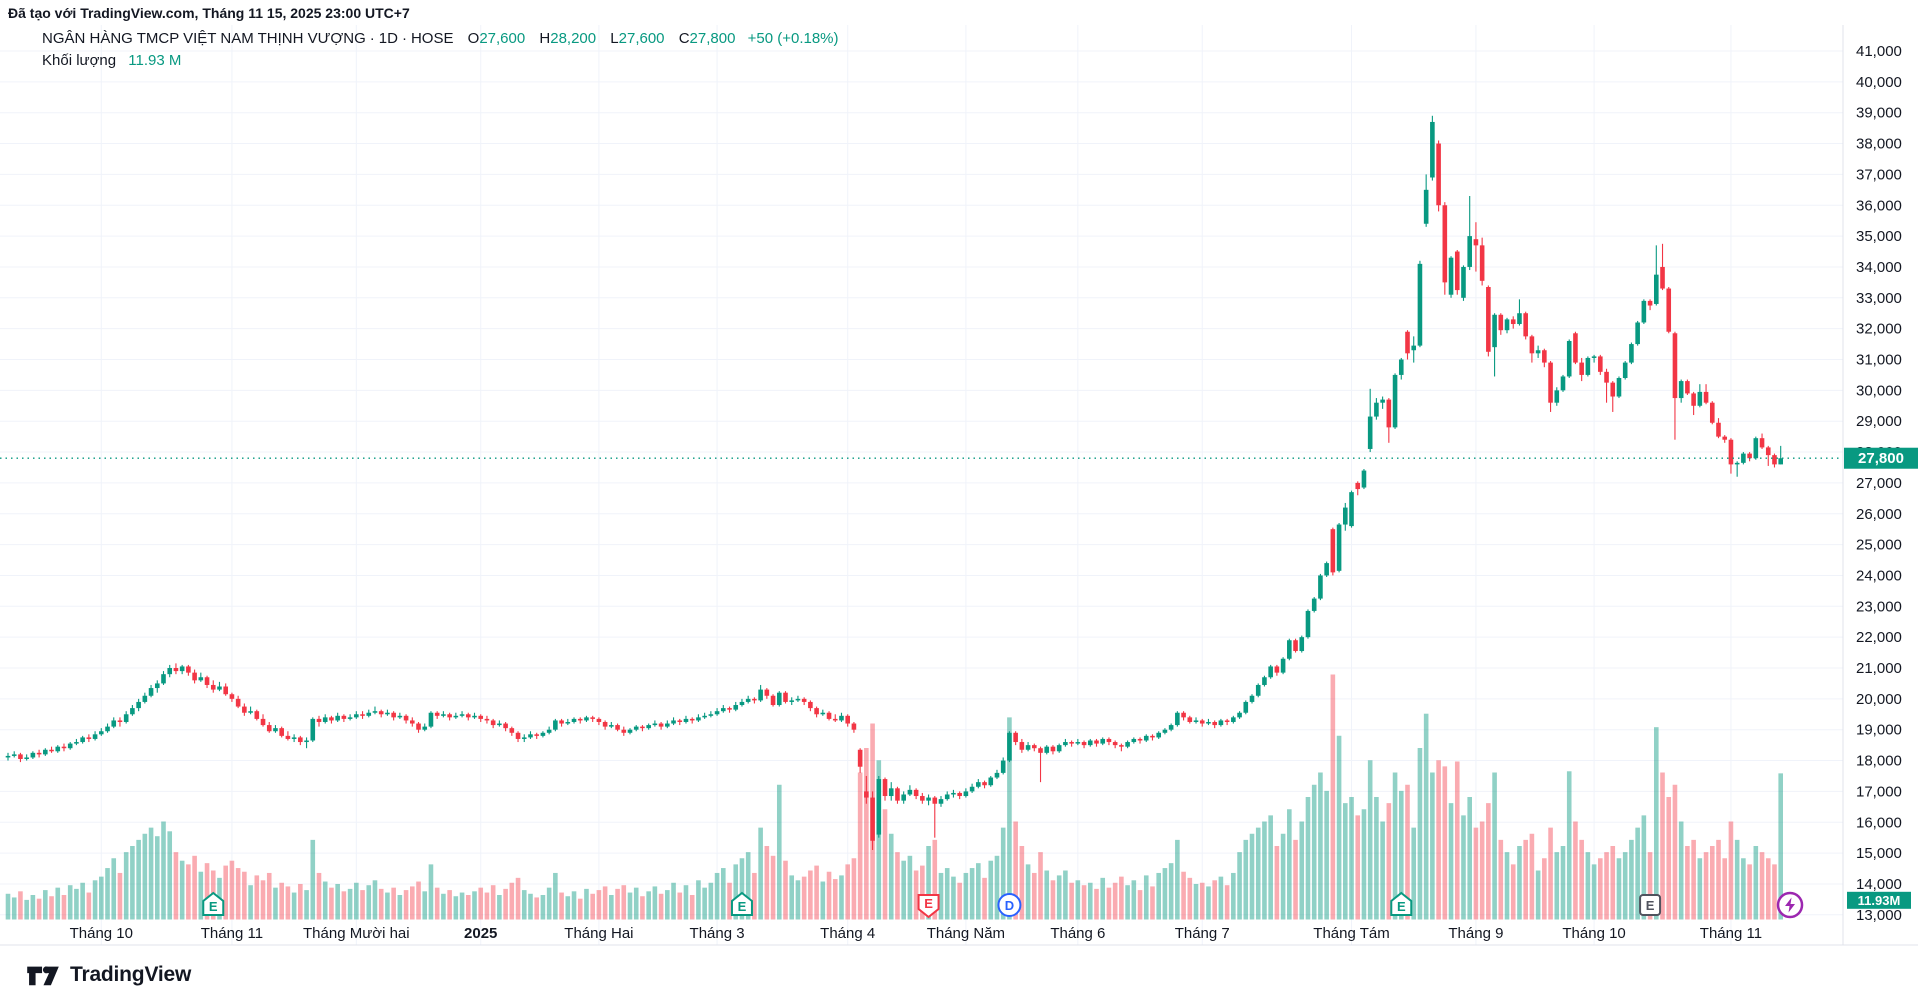 The image size is (1918, 1007). Describe the element at coordinates (131, 974) in the screenshot. I see `tradingview-logo-text: TradingView` at that location.